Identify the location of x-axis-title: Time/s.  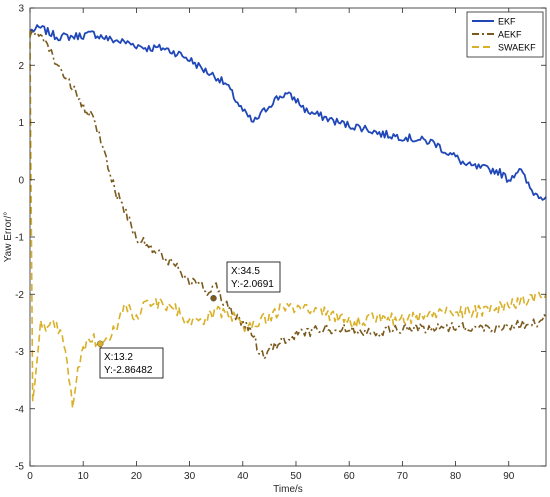
(288, 489).